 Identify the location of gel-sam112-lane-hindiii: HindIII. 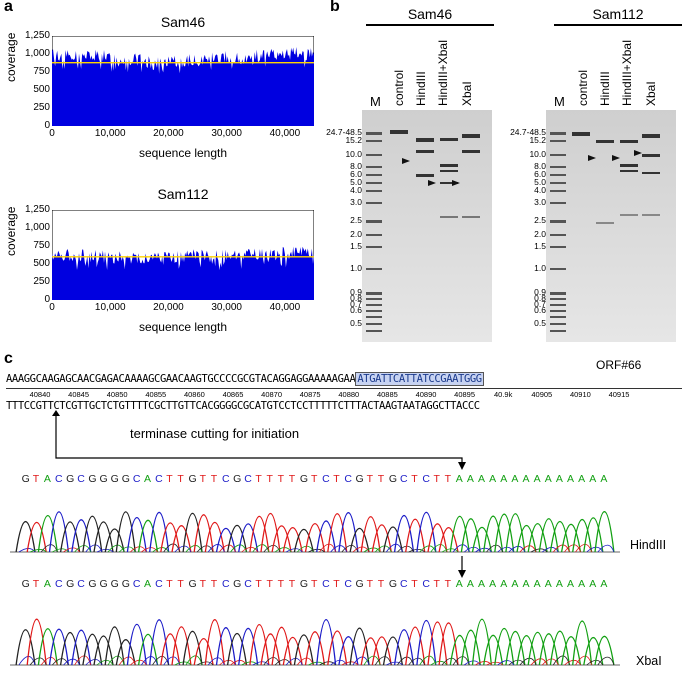
(605, 88).